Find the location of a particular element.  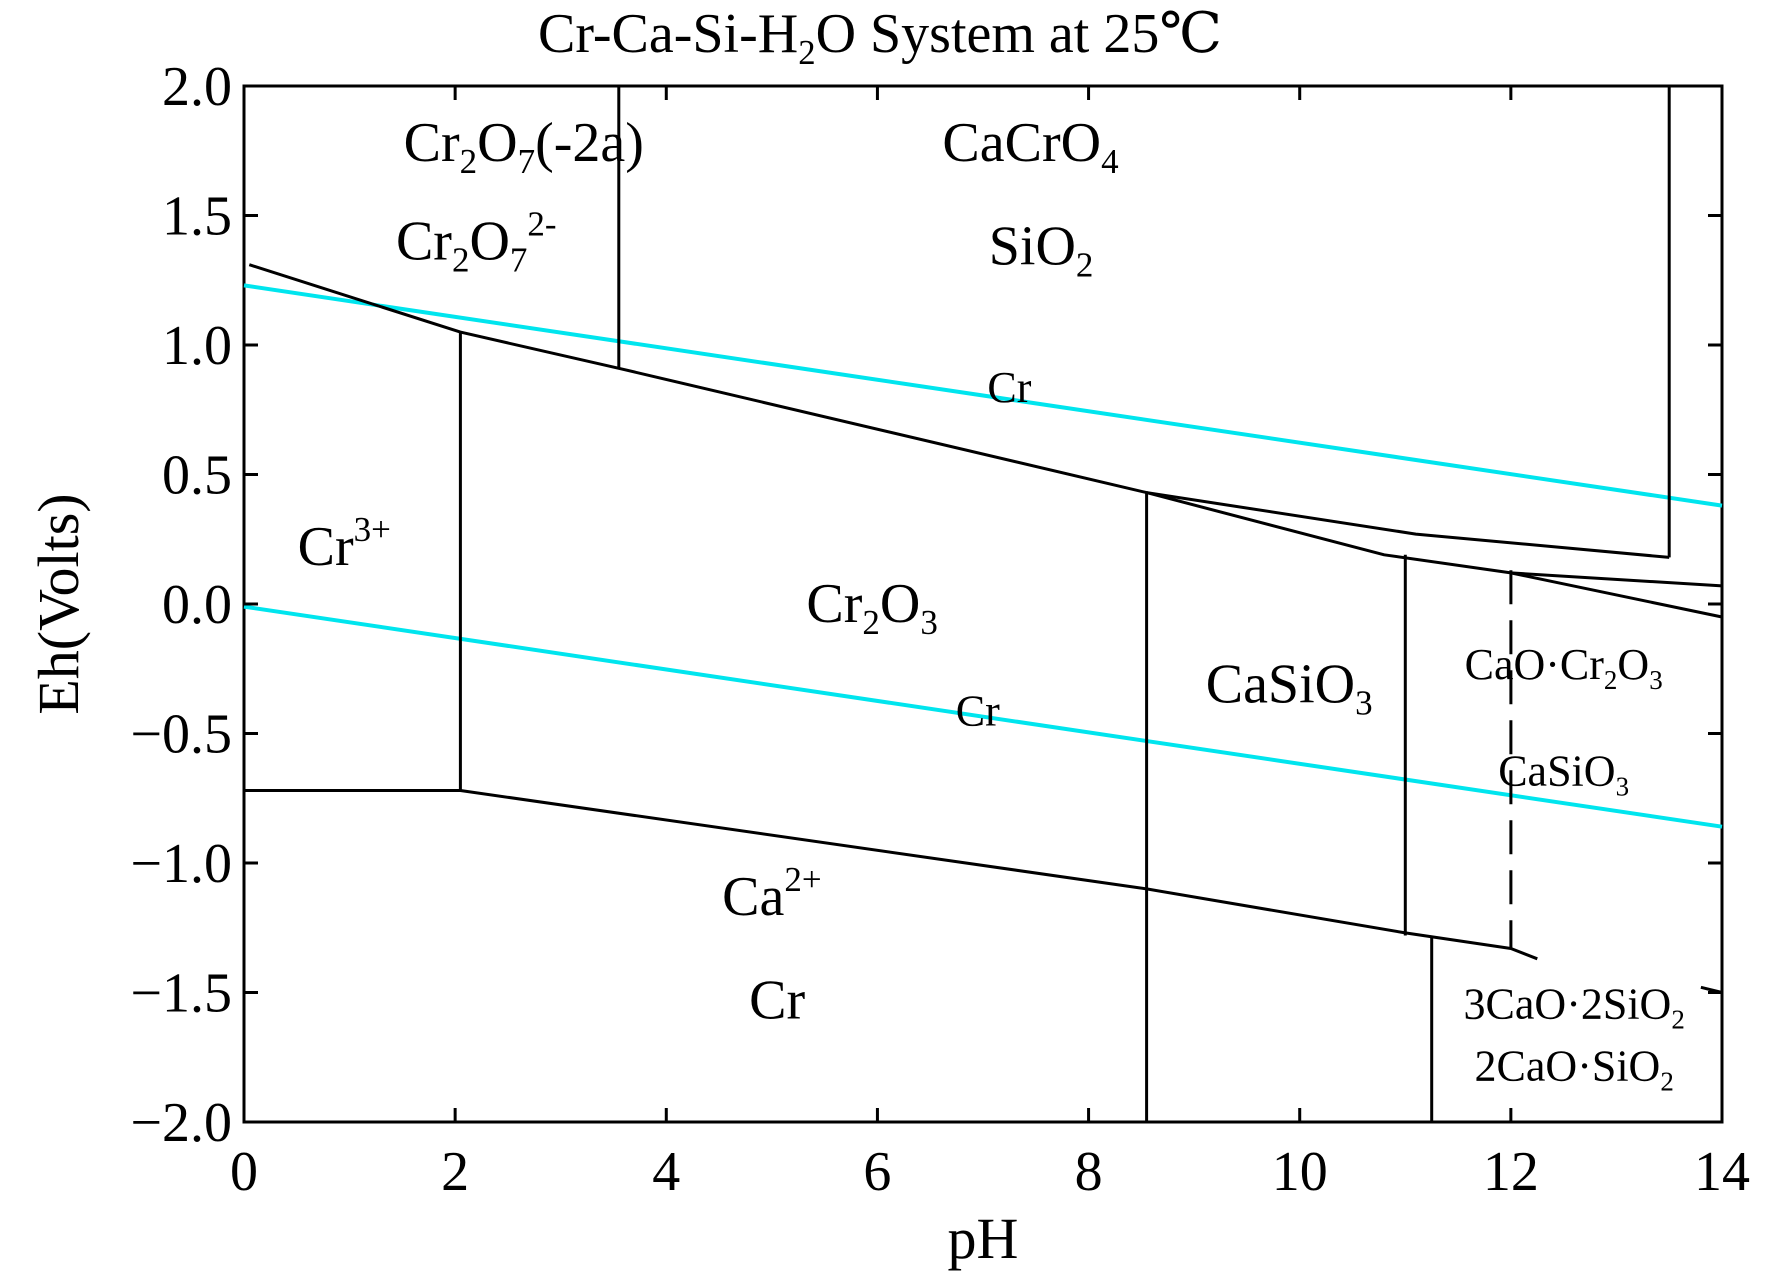

region-label-cr-upper: Cr is located at coordinates (1009, 387).